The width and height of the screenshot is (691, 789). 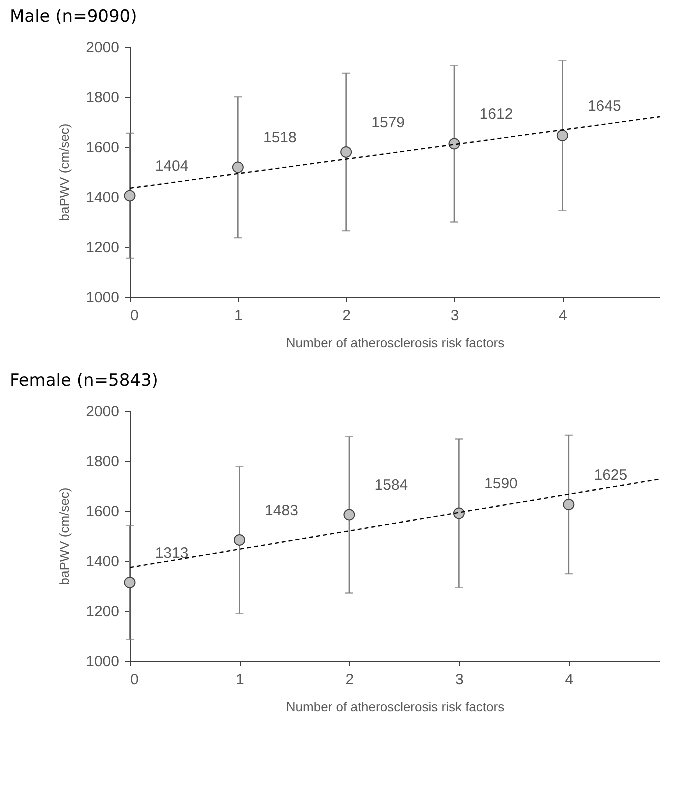 I want to click on data-label: 1404, so click(x=172, y=166).